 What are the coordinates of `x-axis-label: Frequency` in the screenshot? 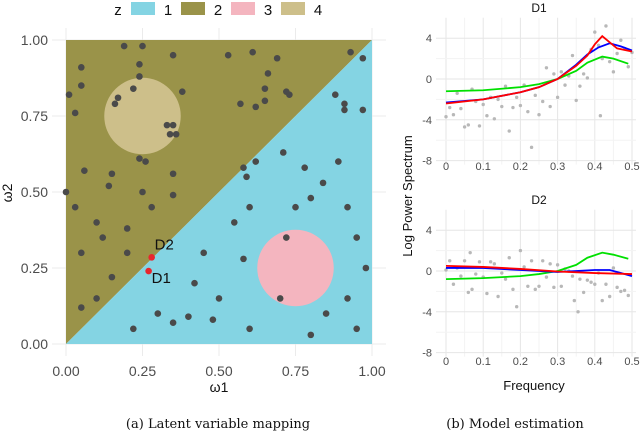 It's located at (534, 385).